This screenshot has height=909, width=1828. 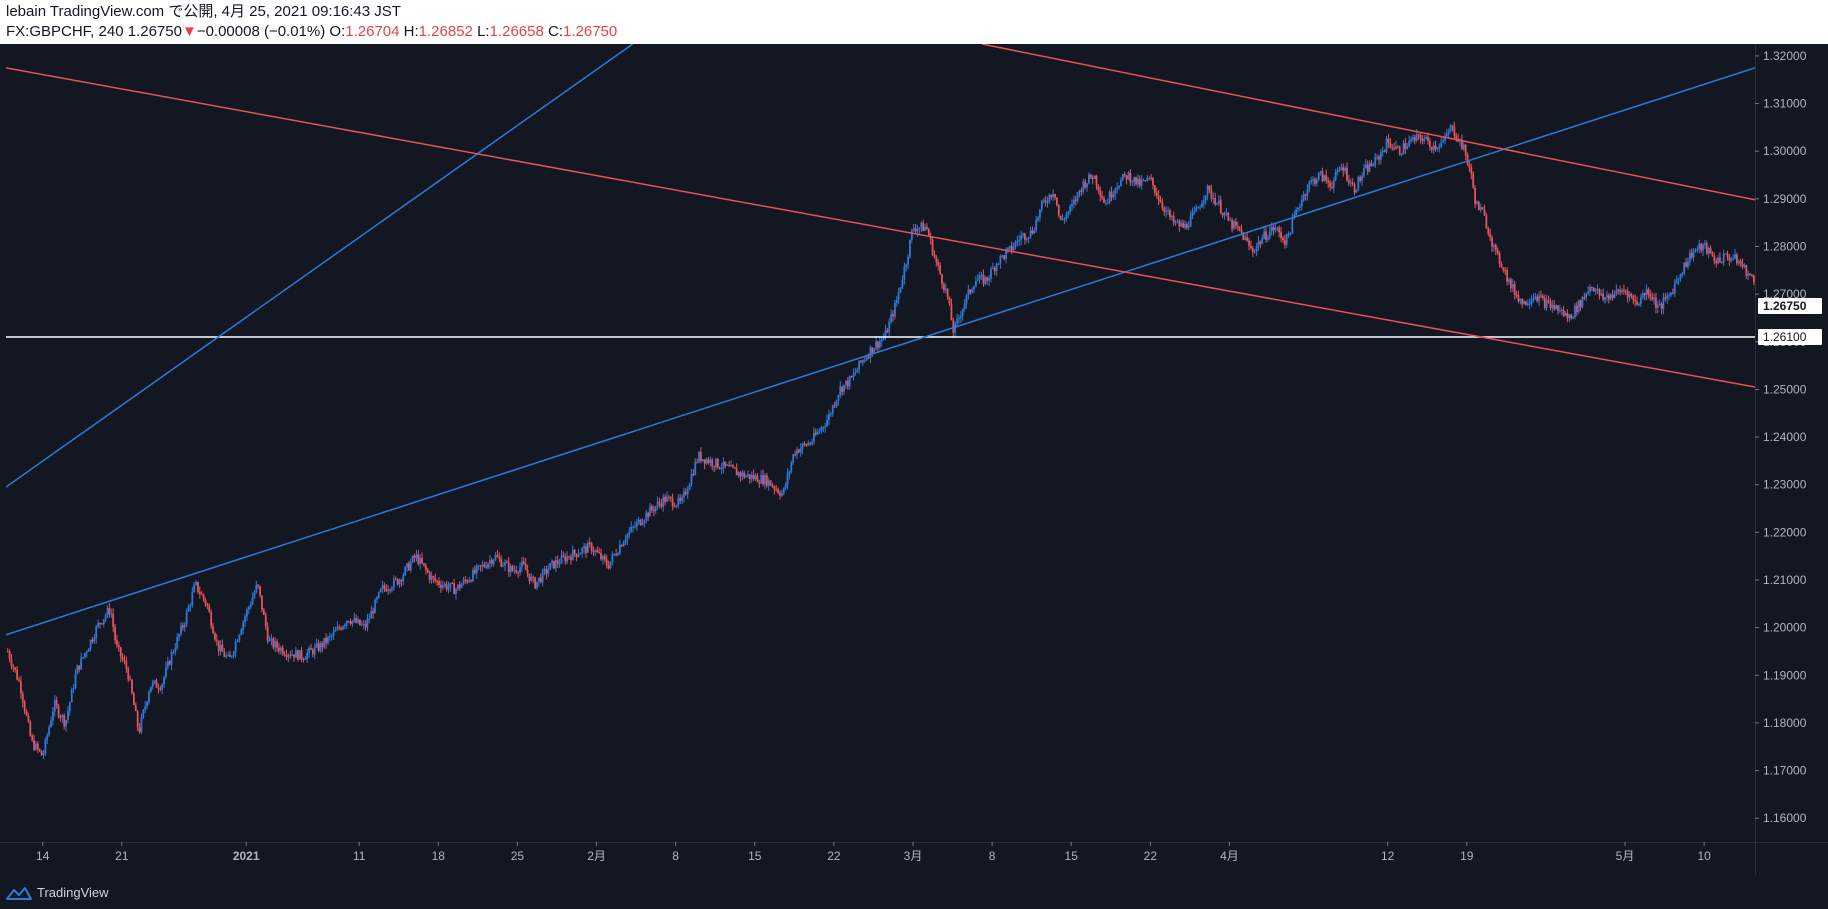 I want to click on high-value: 1.26852, so click(x=445, y=31).